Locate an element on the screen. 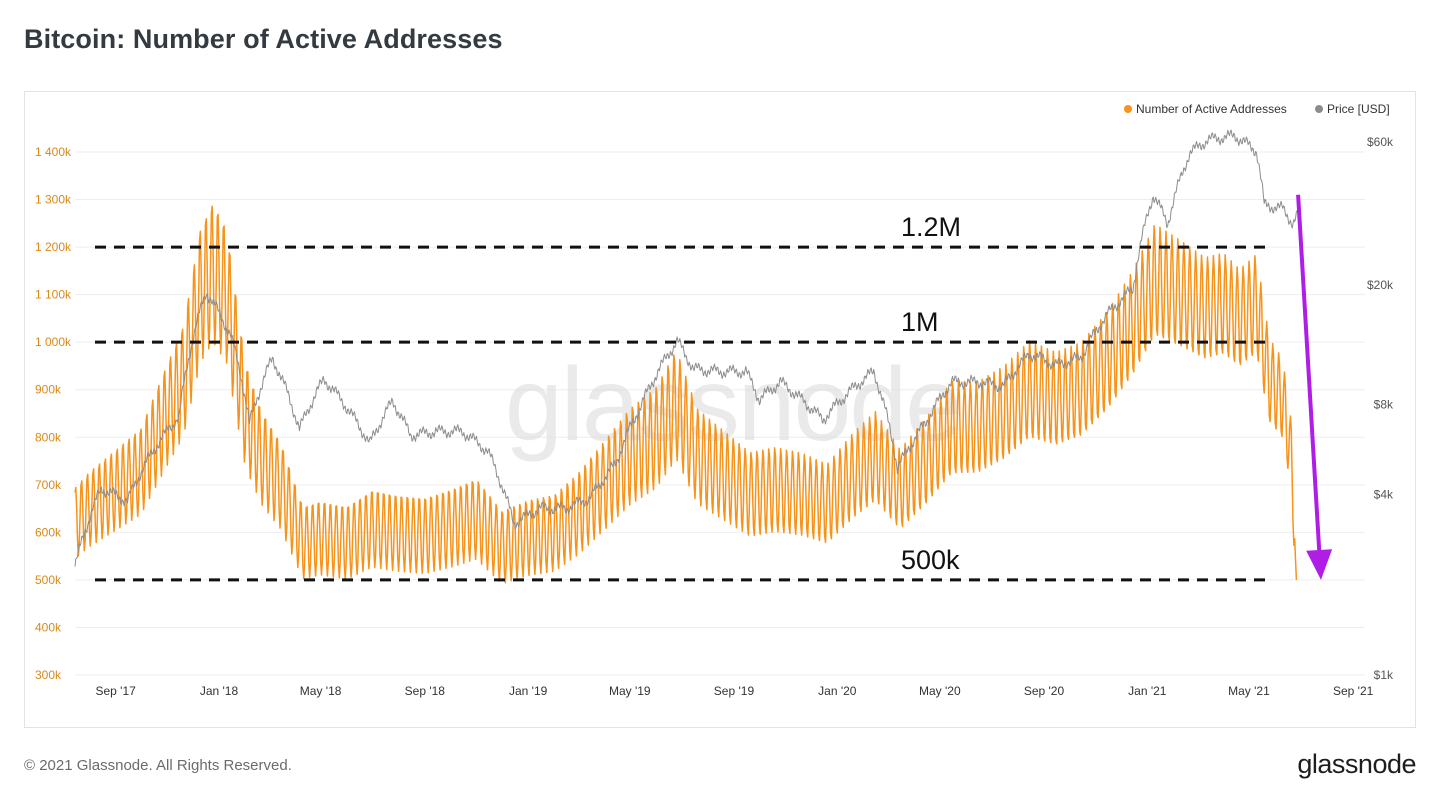 The height and width of the screenshot is (805, 1440). y-tick-label-left: 1 100k is located at coordinates (53, 295).